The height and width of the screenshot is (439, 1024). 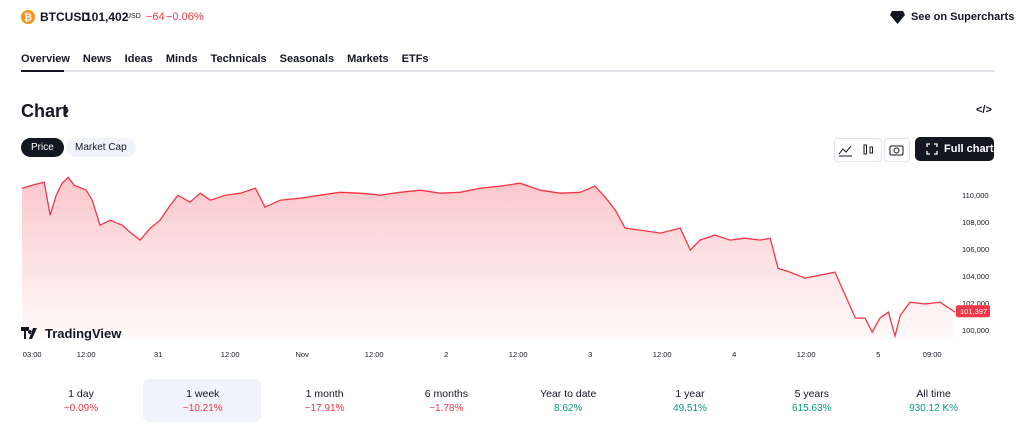 I want to click on supercharts-icon, so click(x=897, y=17).